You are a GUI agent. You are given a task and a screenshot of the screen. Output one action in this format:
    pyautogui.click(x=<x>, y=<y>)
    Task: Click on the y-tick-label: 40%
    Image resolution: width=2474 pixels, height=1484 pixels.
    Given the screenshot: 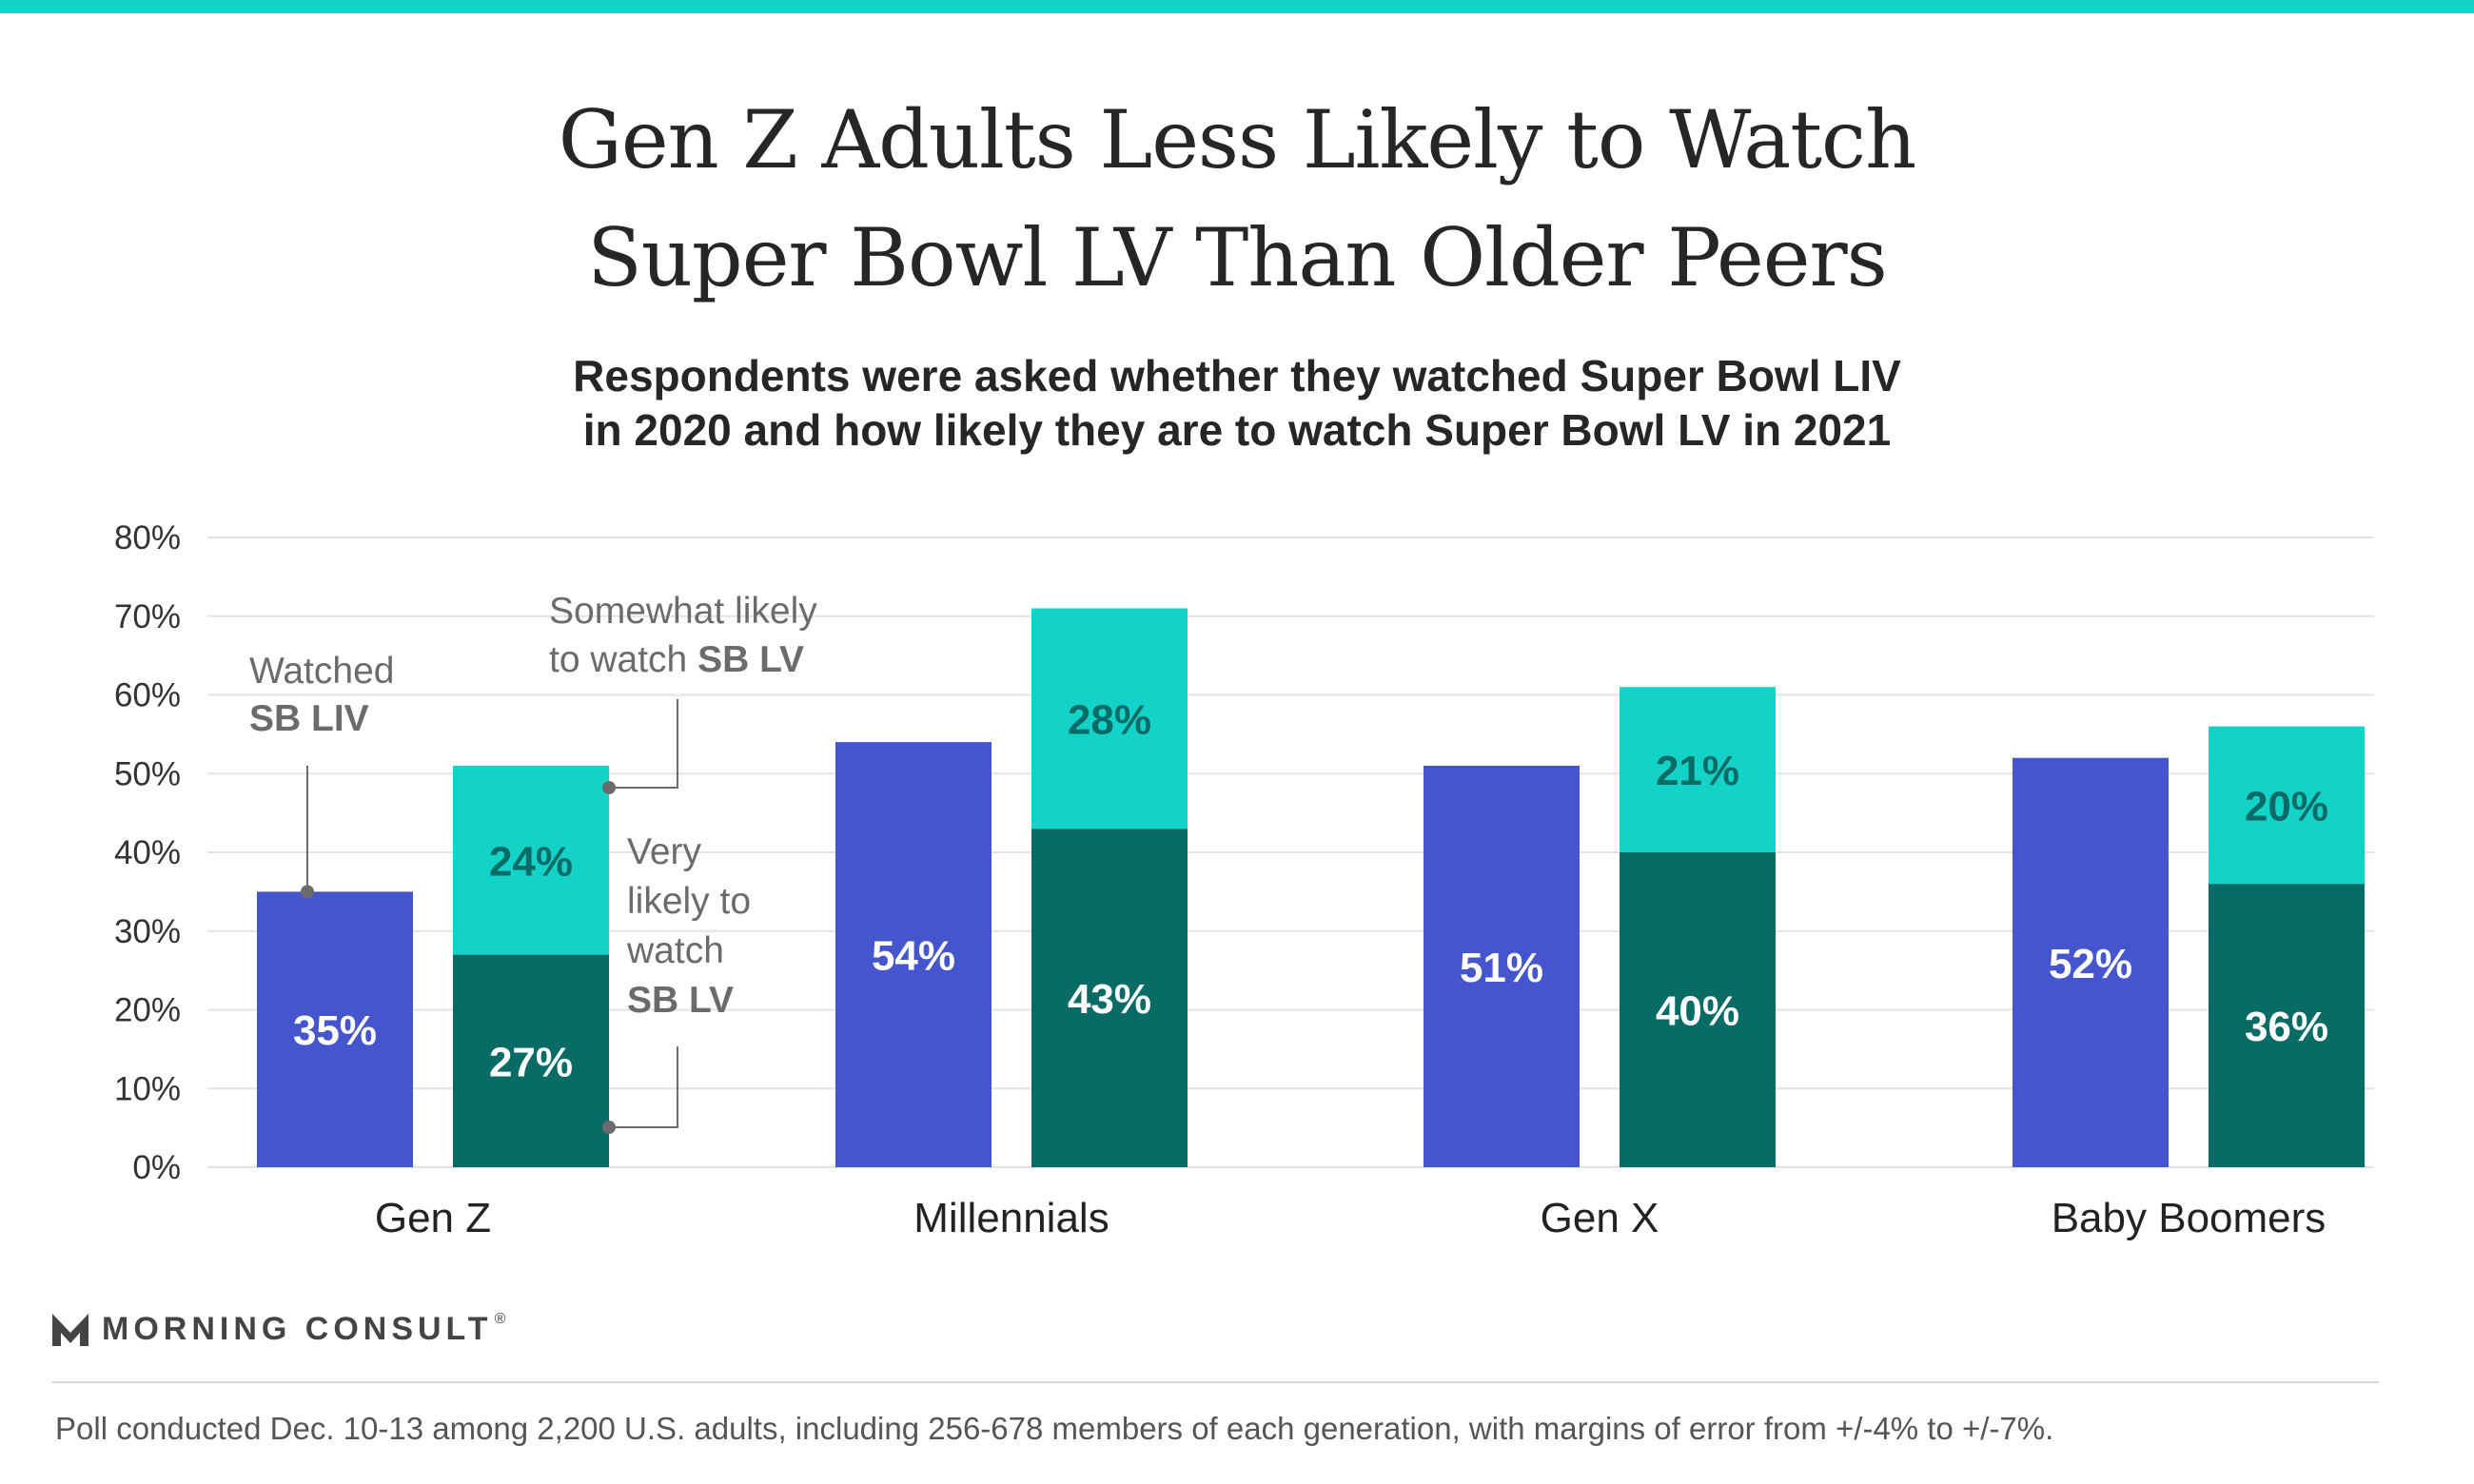 What is the action you would take?
    pyautogui.click(x=147, y=852)
    